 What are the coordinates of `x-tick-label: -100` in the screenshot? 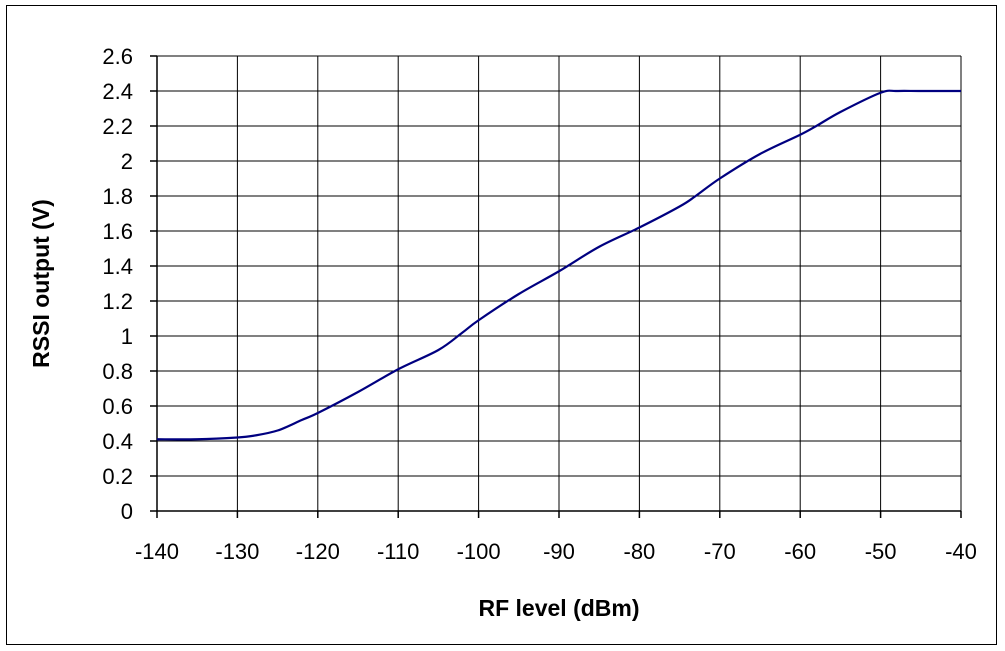 It's located at (479, 551).